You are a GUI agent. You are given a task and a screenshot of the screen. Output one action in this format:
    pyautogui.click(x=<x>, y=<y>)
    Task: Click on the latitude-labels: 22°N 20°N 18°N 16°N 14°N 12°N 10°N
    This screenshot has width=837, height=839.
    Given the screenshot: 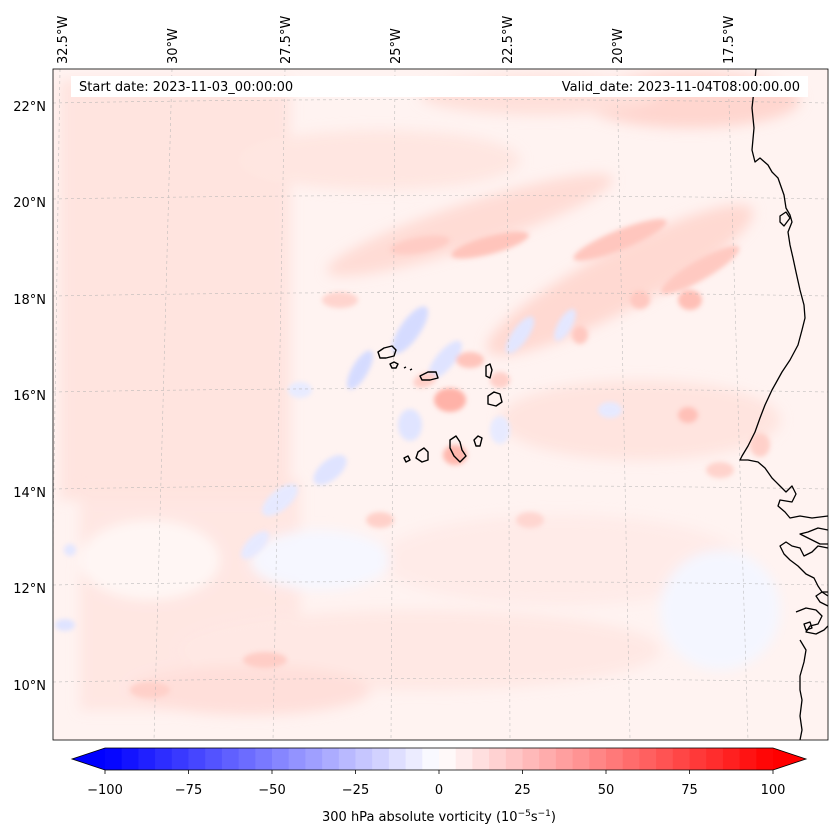 What is the action you would take?
    pyautogui.click(x=29, y=397)
    